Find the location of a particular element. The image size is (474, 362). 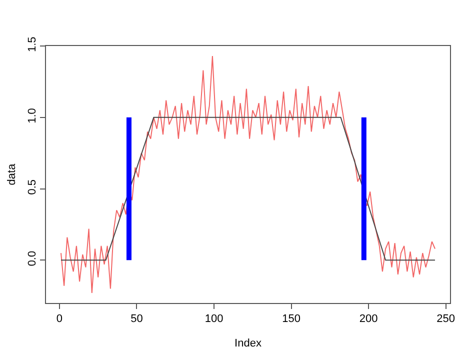

y-tick-label: 1.5 is located at coordinates (32, 44).